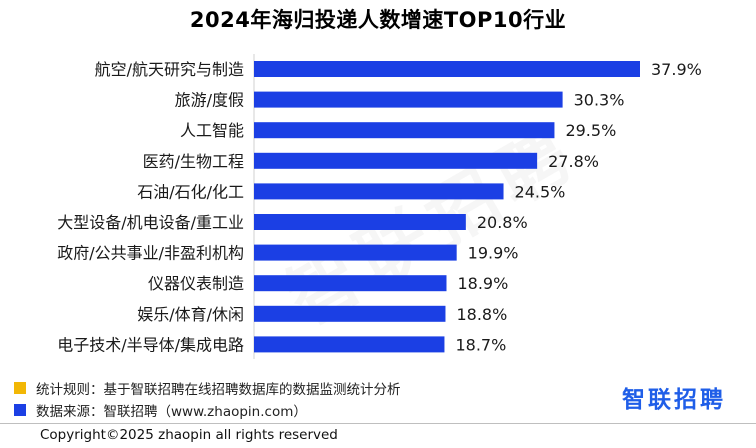 This screenshot has height=448, width=756. What do you see at coordinates (480, 344) in the screenshot?
I see `value-label: 18.7%` at bounding box center [480, 344].